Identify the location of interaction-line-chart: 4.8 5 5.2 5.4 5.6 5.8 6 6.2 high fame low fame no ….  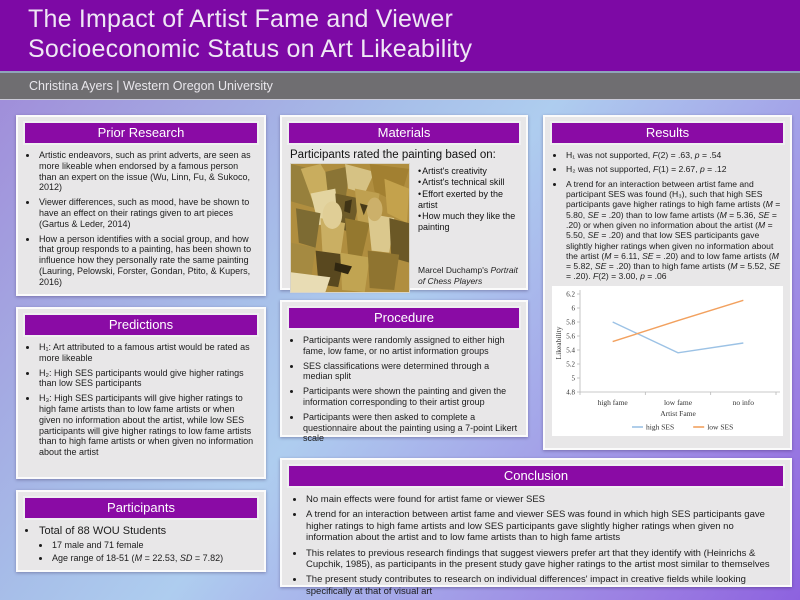
(667, 360).